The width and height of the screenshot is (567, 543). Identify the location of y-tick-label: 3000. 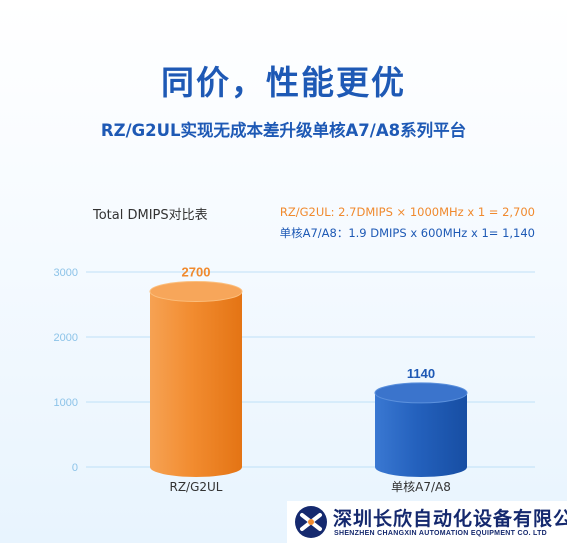
(66, 273).